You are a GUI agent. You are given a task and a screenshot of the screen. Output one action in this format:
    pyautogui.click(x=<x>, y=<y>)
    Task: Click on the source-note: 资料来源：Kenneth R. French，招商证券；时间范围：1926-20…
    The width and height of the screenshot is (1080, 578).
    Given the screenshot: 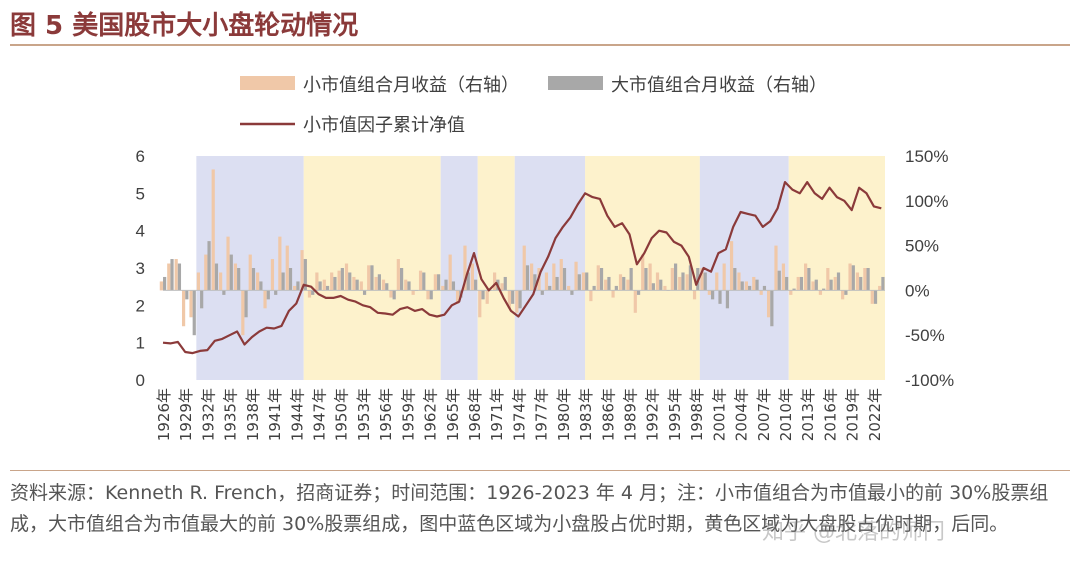 What is the action you would take?
    pyautogui.click(x=529, y=508)
    